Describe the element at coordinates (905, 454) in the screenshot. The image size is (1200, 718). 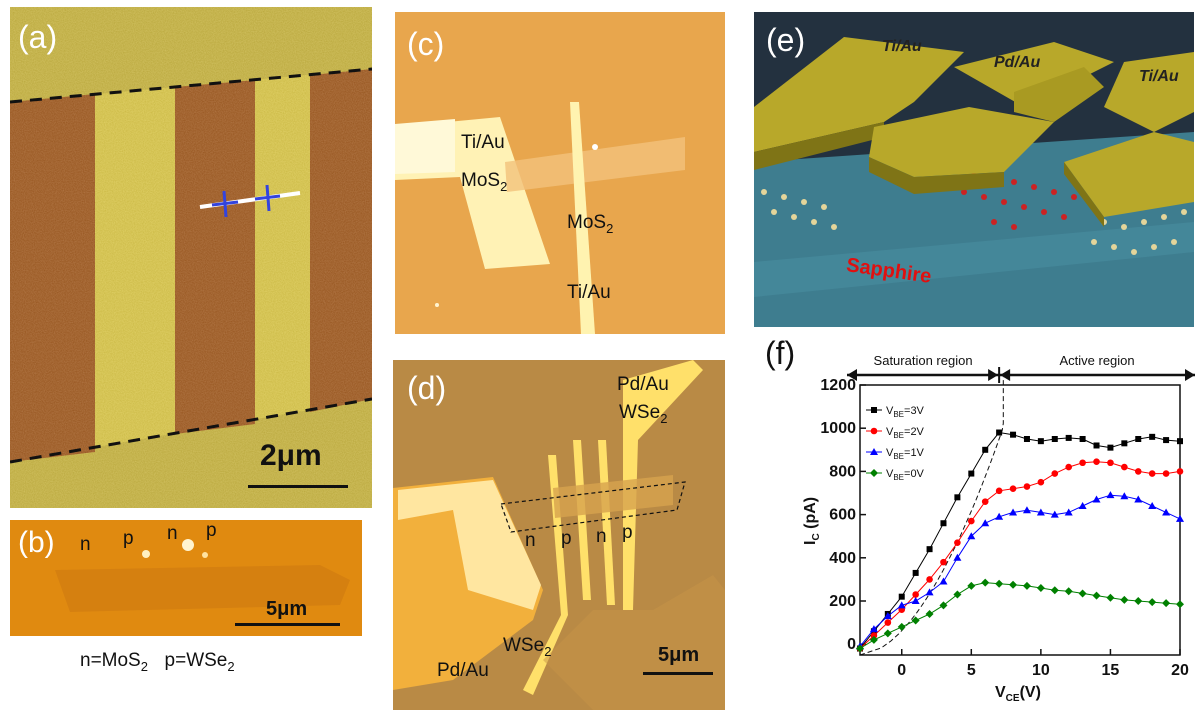
I see `legend-label: VBE=1V` at that location.